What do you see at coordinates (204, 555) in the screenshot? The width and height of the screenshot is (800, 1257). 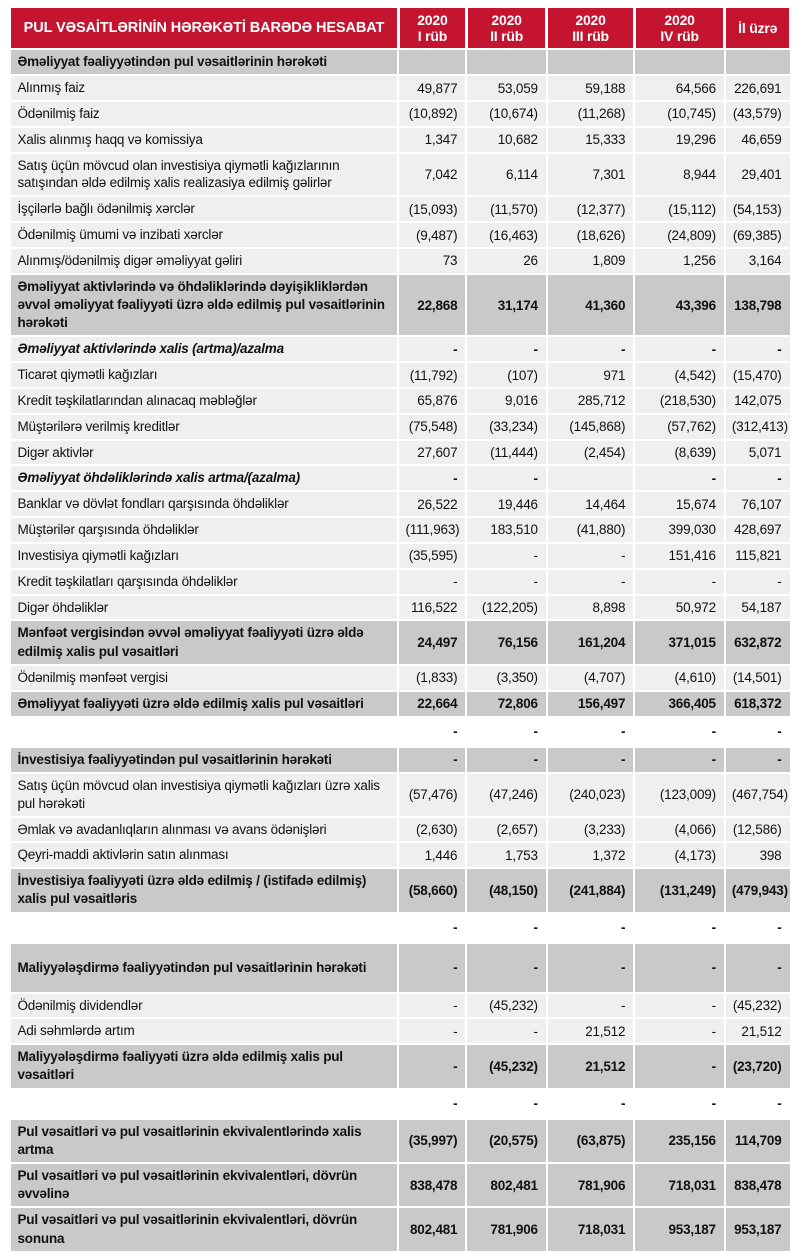 I see `row-label: Investisiya qiymətli kağızları` at bounding box center [204, 555].